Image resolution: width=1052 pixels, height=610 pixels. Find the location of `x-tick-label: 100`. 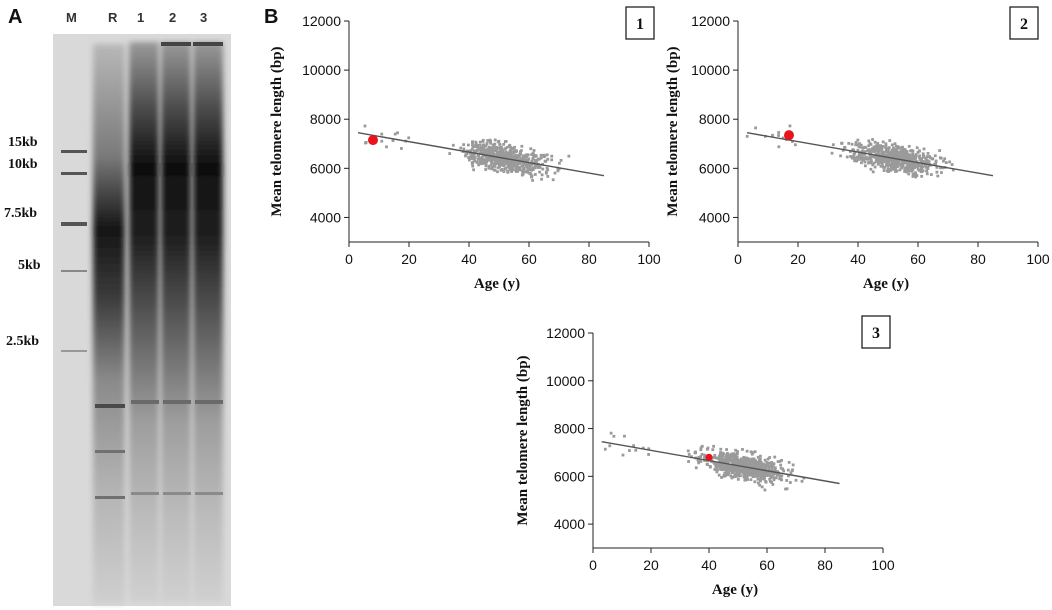

x-tick-label: 100 is located at coordinates (1038, 259).